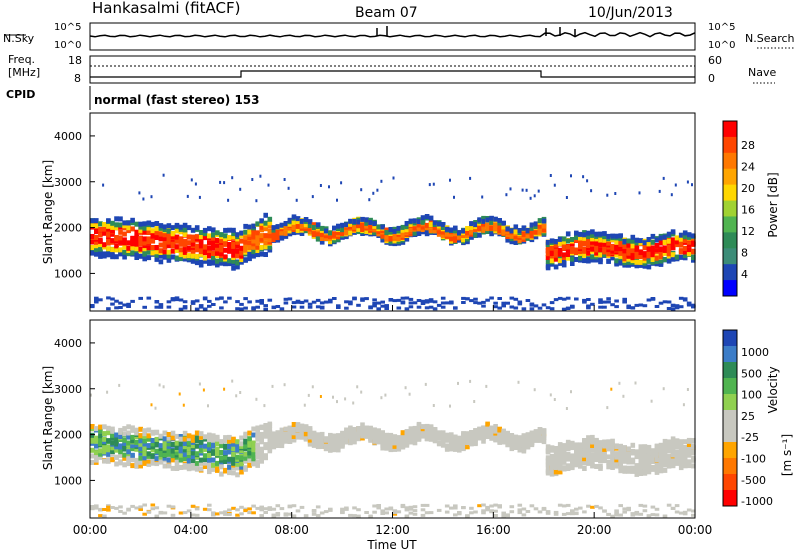 The height and width of the screenshot is (554, 800). What do you see at coordinates (730, 418) in the screenshot?
I see `colorbar-swatch` at bounding box center [730, 418].